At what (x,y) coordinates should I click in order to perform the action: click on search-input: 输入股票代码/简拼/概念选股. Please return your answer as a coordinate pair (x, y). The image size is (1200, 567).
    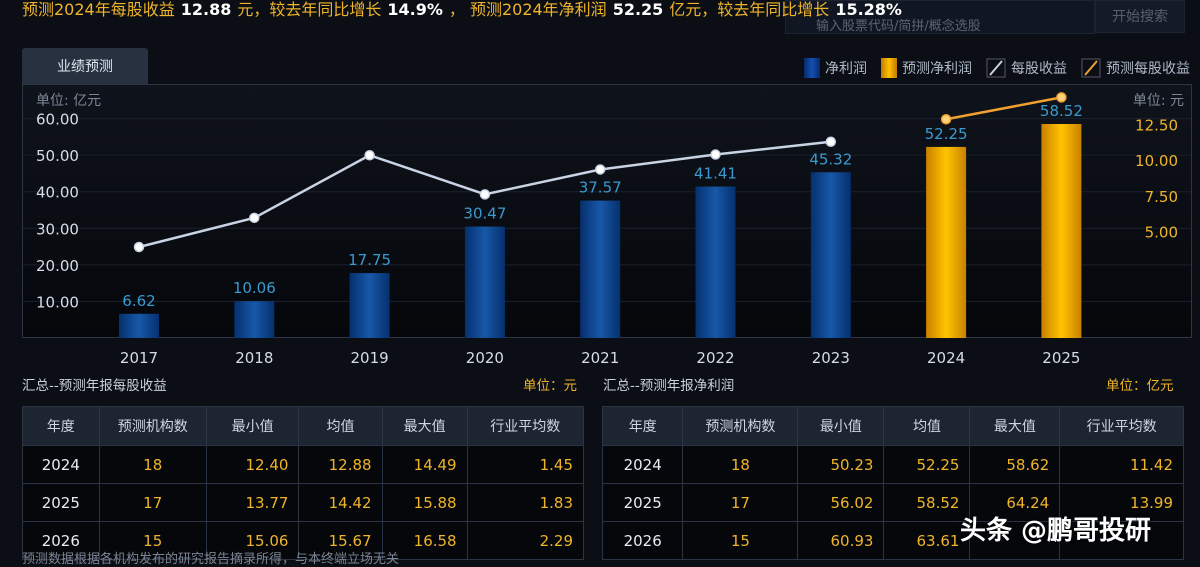
    Looking at the image, I should click on (940, 17).